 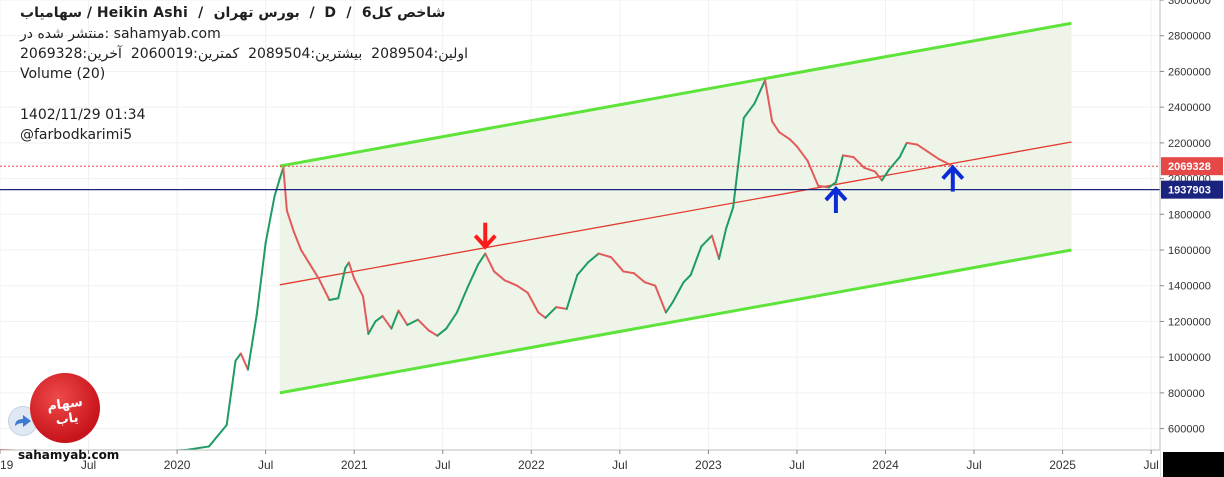 What do you see at coordinates (65, 411) in the screenshot?
I see `logo-text: سهام یاب` at bounding box center [65, 411].